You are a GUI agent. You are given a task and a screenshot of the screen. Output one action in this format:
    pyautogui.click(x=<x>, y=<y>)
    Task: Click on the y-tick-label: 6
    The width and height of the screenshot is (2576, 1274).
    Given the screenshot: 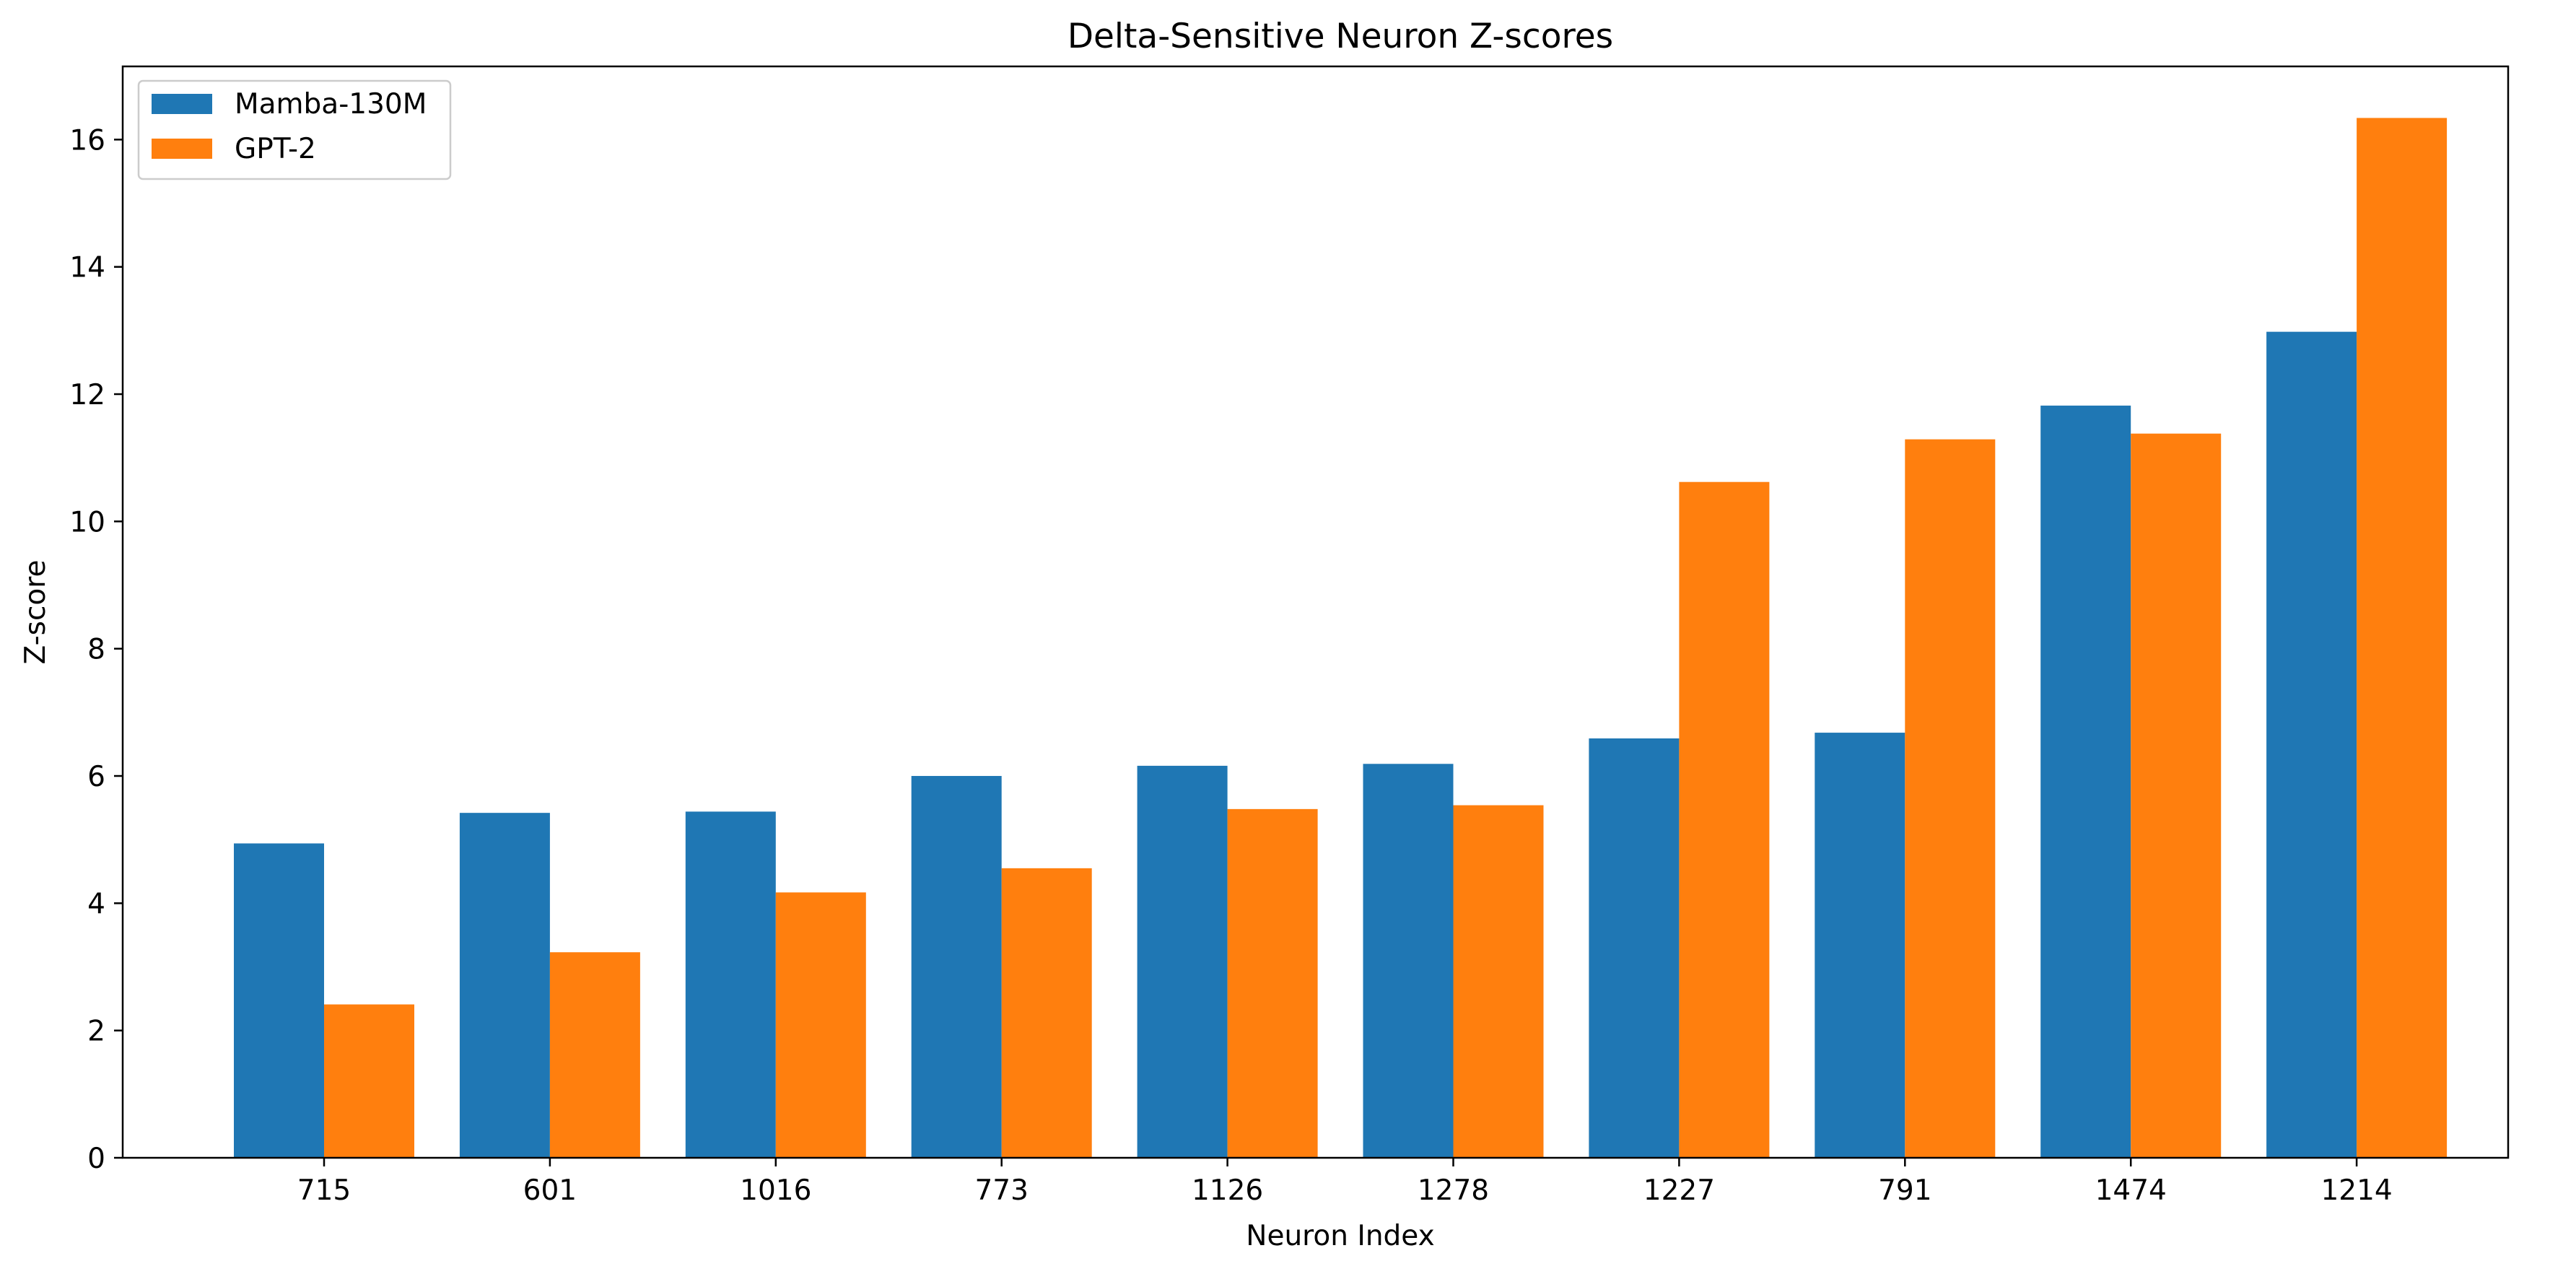 What is the action you would take?
    pyautogui.click(x=96, y=777)
    